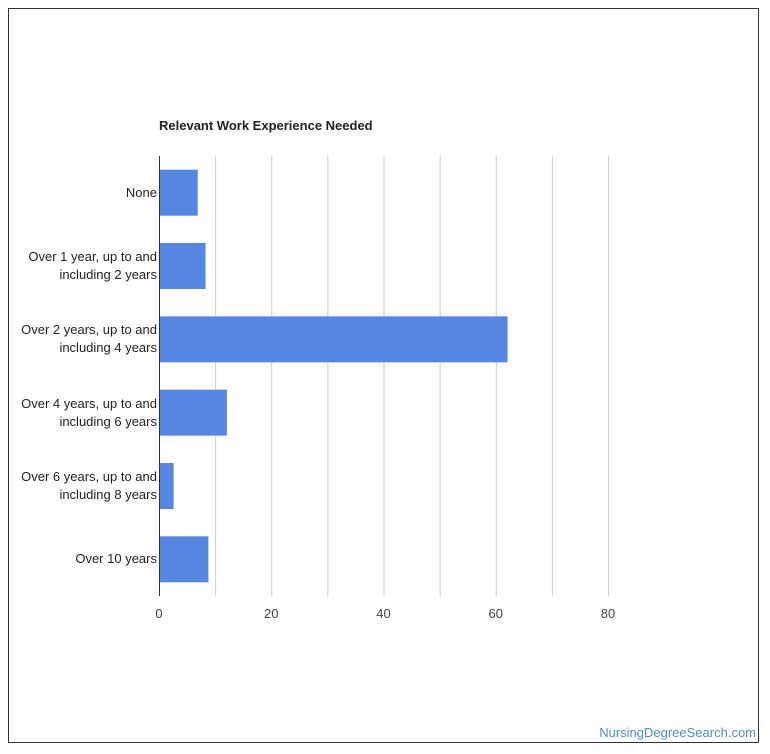 The width and height of the screenshot is (770, 754). I want to click on category-label-line: including 2 years, so click(108, 274).